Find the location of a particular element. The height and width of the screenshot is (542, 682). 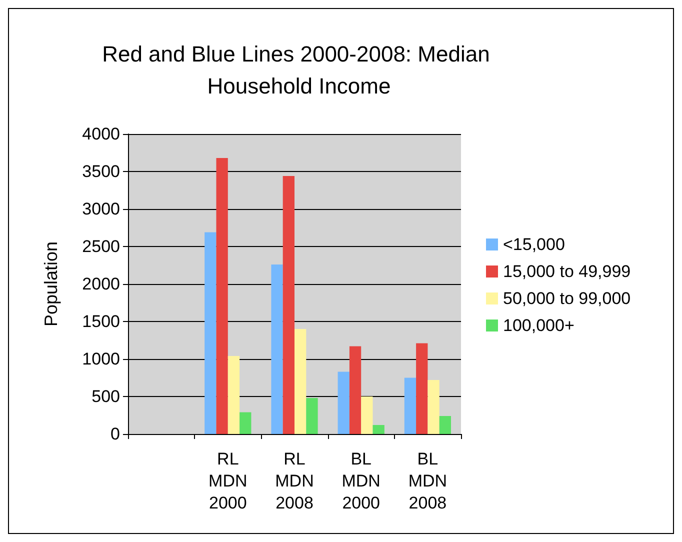

y-axis-title: Population is located at coordinates (51, 284).